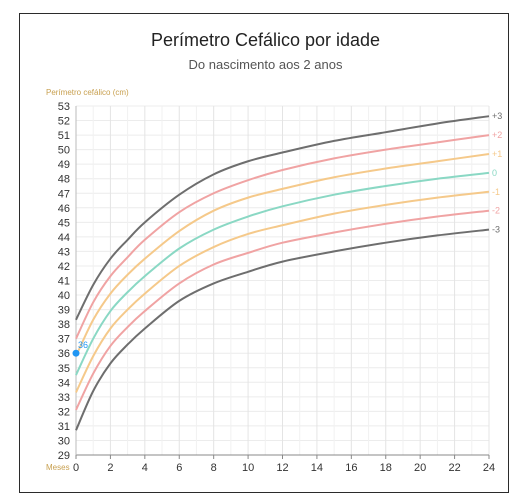  What do you see at coordinates (64, 180) in the screenshot?
I see `y-tick-label: 48` at bounding box center [64, 180].